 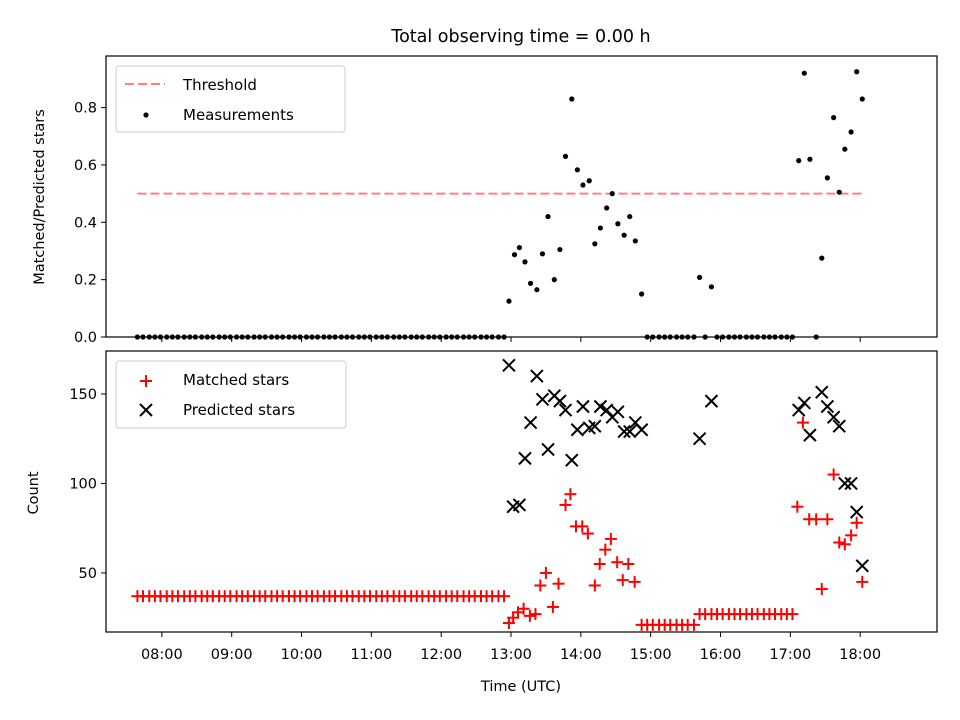 I want to click on legend-matched-label: Matched stars, so click(x=236, y=380).